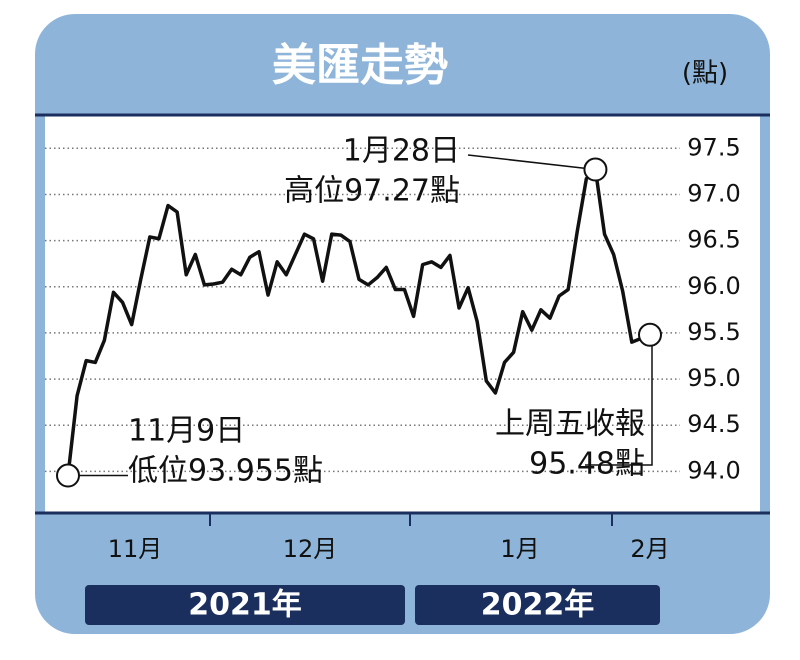 The height and width of the screenshot is (660, 800). What do you see at coordinates (225, 471) in the screenshot?
I see `annotation: 低位93.955點` at bounding box center [225, 471].